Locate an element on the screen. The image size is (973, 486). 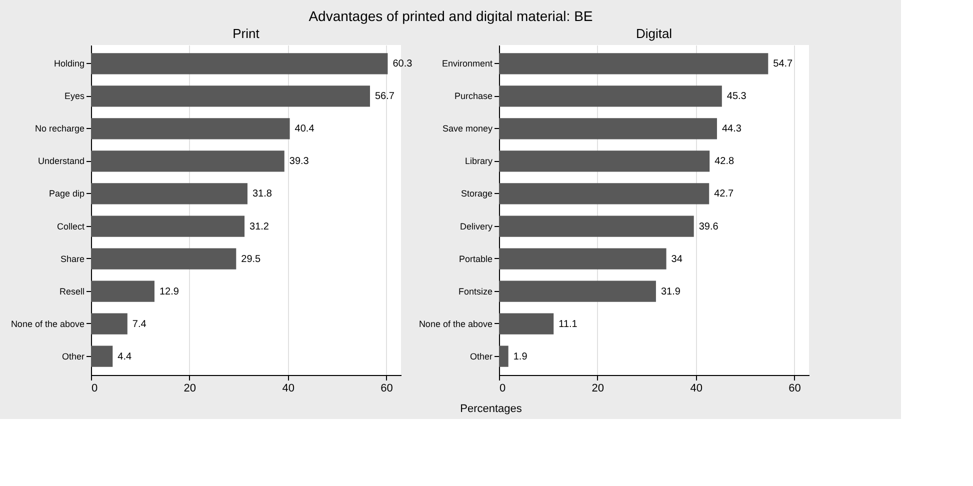
data-label: 39.3 is located at coordinates (299, 162).